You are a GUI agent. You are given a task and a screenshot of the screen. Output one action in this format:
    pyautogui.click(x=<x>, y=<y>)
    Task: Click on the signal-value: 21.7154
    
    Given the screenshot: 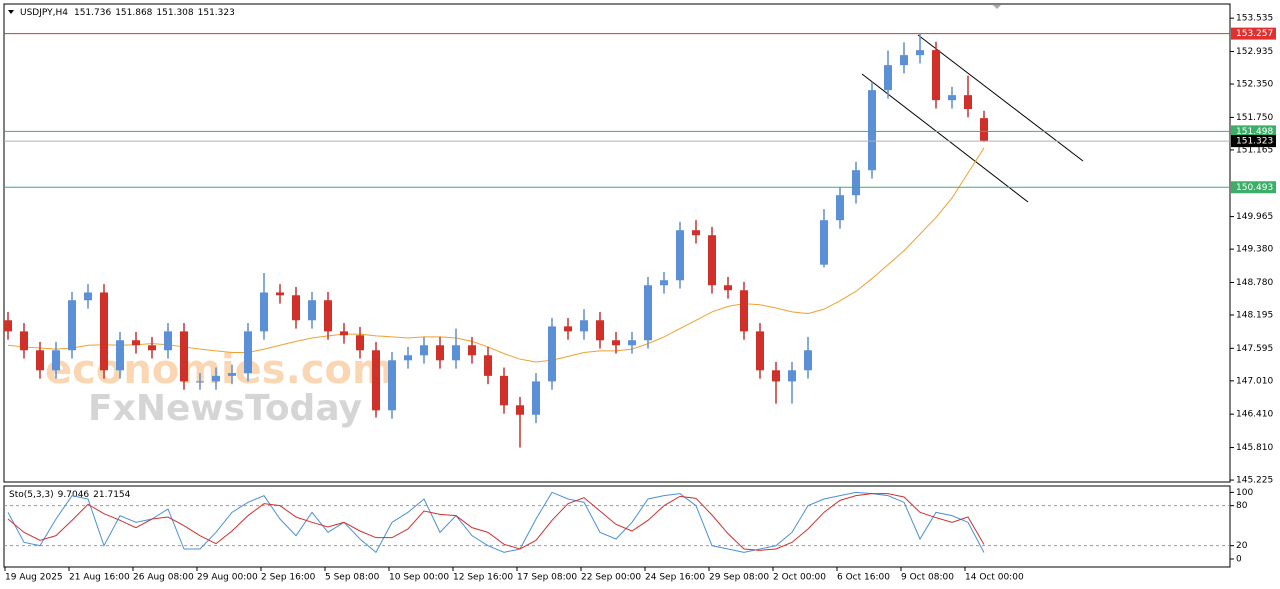 What is the action you would take?
    pyautogui.click(x=111, y=495)
    